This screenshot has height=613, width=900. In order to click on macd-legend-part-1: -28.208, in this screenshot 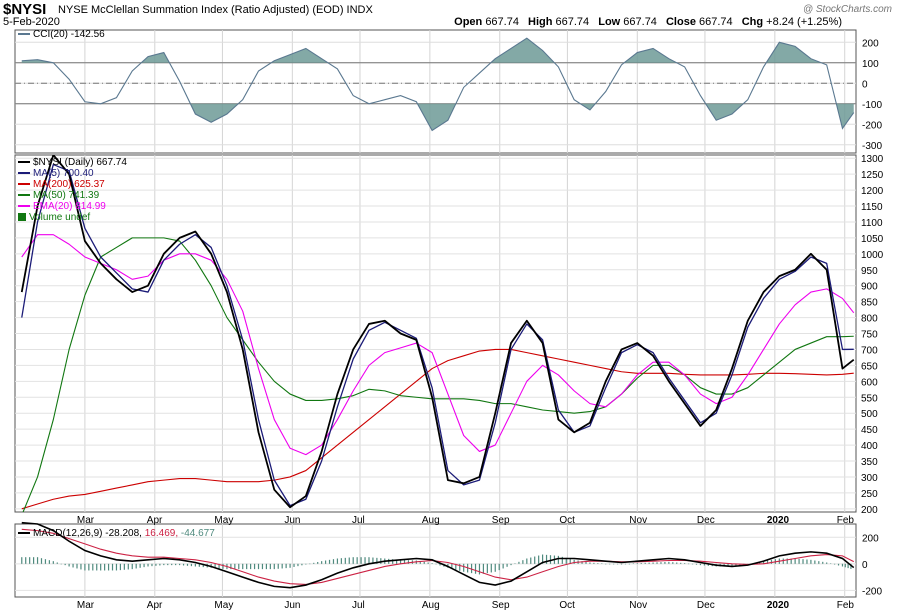, I will do `click(125, 533)`.